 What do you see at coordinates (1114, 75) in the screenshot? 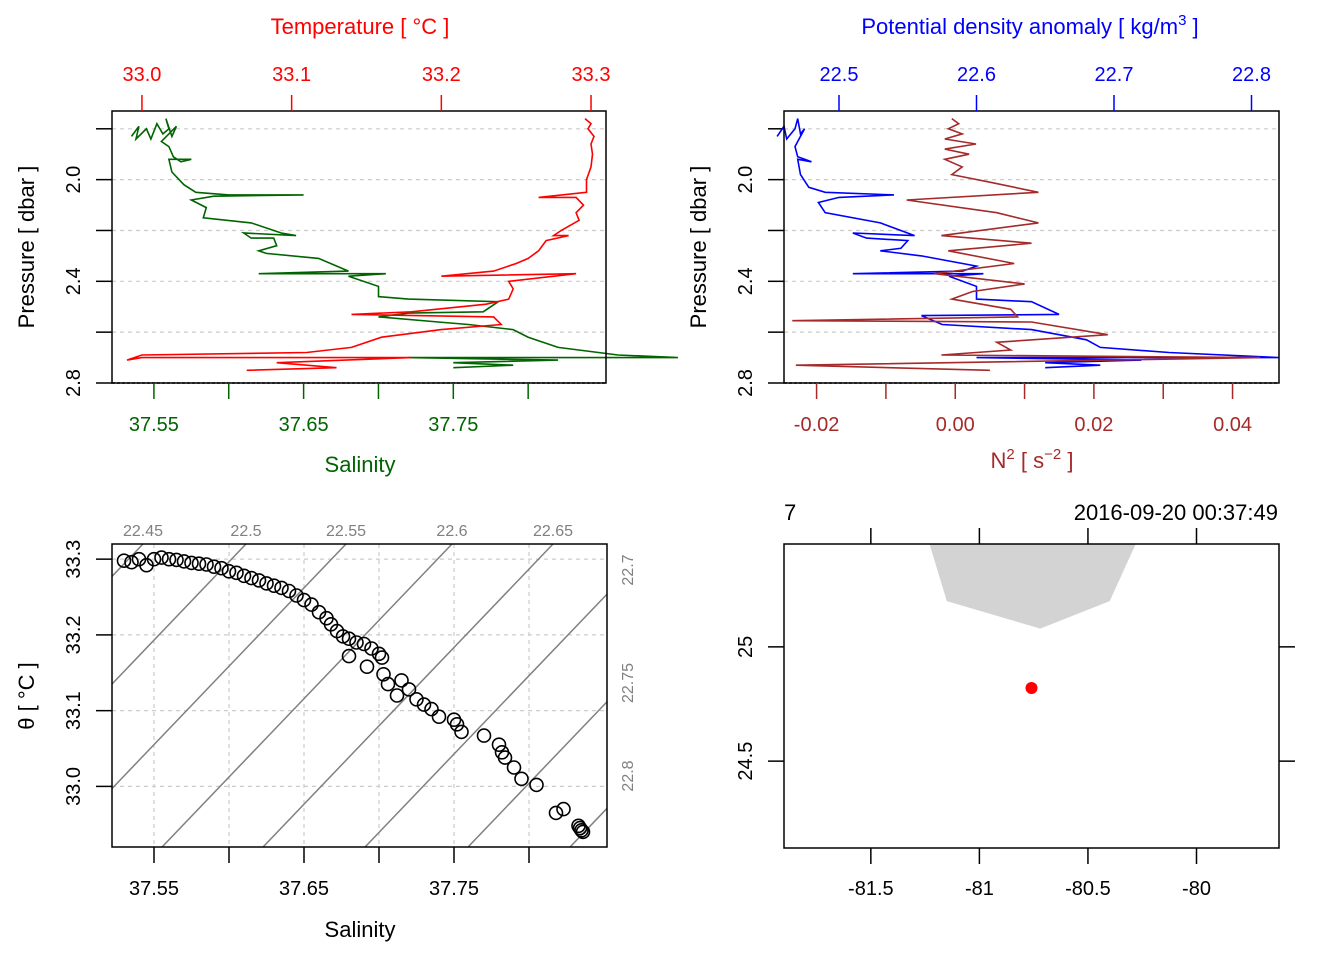
I see `top-tick-label: 22.7` at bounding box center [1114, 75].